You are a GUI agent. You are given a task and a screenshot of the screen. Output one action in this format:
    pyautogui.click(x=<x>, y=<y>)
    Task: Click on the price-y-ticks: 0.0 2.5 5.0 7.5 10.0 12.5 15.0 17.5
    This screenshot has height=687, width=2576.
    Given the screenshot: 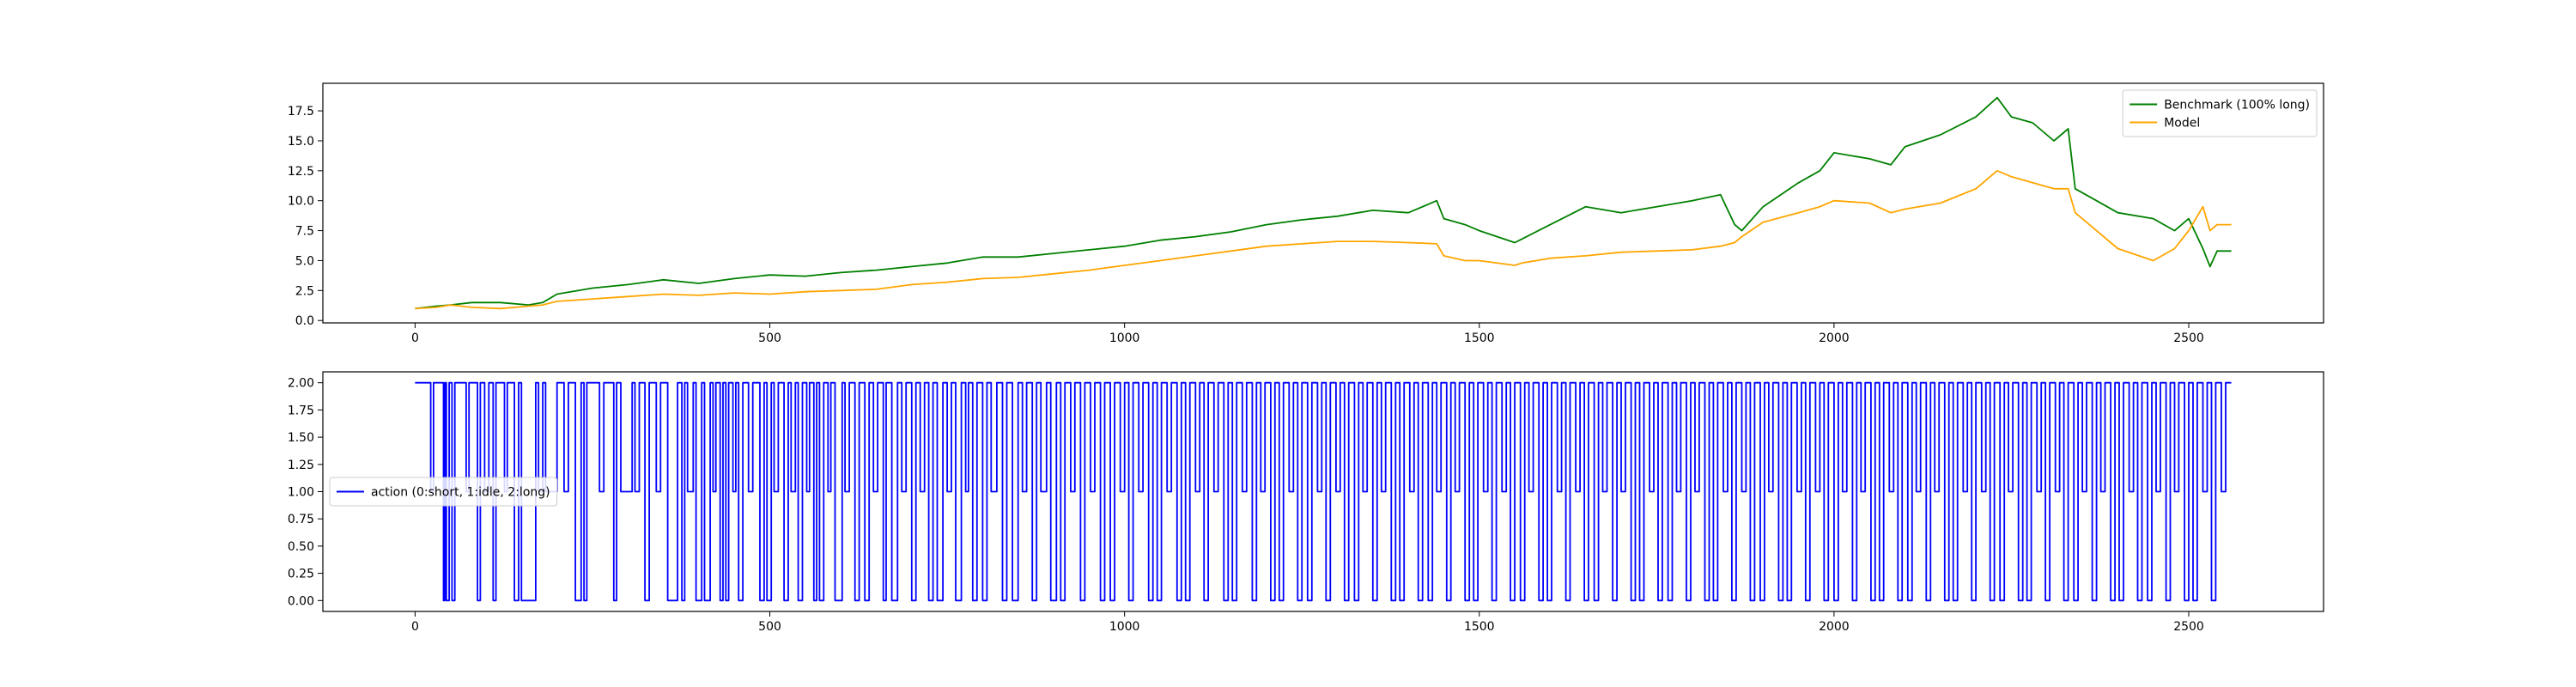 What is the action you would take?
    pyautogui.click(x=305, y=216)
    